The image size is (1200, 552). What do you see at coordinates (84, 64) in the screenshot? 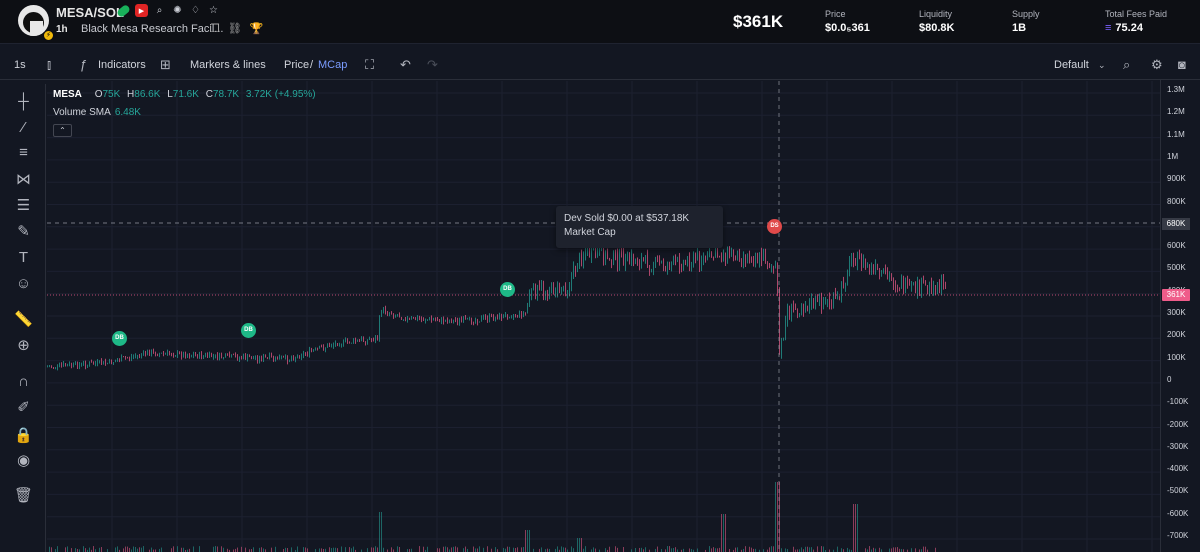
I see `fx-icon: ƒ` at bounding box center [84, 64].